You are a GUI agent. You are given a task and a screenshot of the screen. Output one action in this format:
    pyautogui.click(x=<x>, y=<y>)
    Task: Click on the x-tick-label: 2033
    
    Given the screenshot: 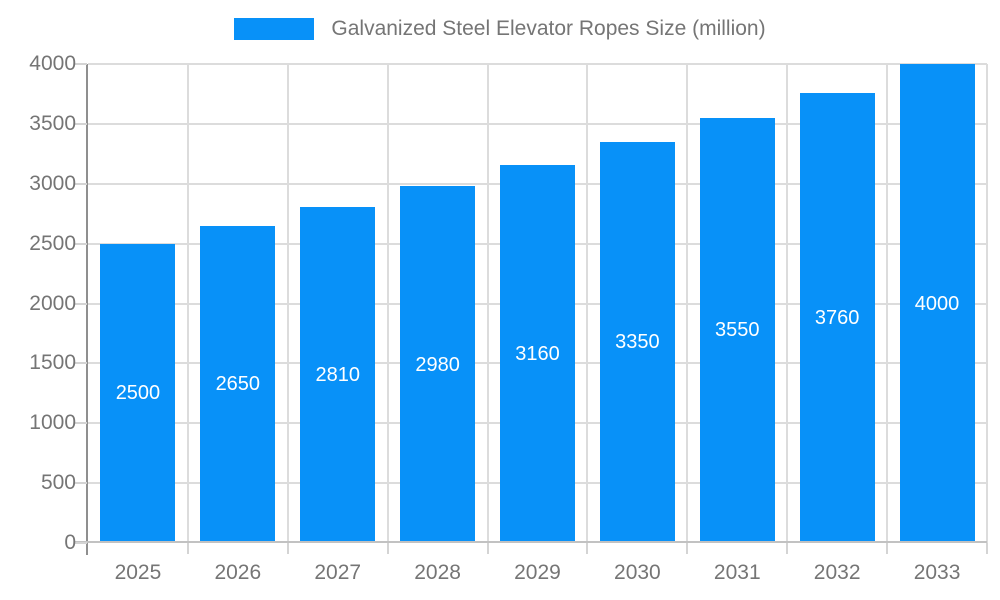 What is the action you would take?
    pyautogui.click(x=937, y=572)
    